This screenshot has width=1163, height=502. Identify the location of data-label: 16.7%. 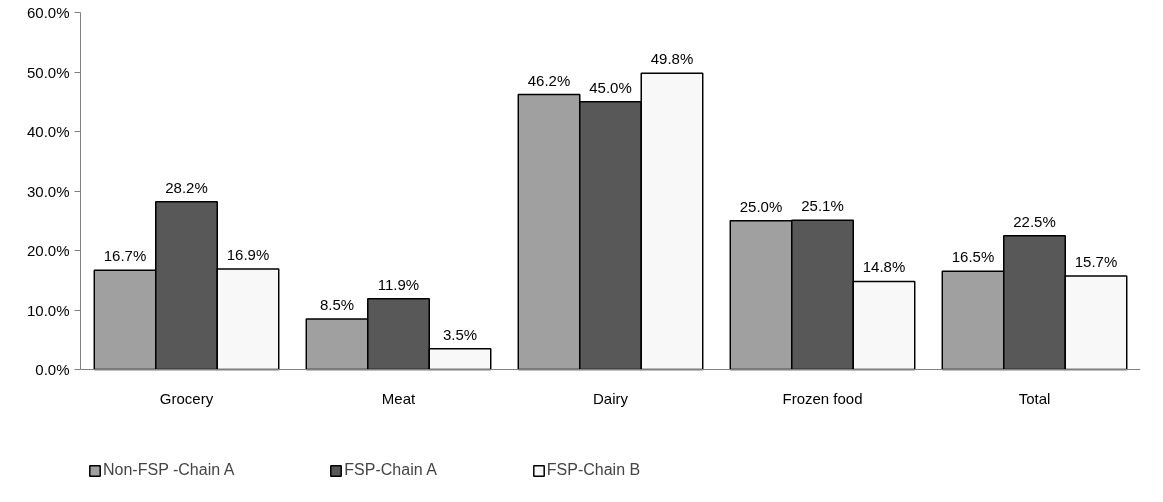
(125, 256).